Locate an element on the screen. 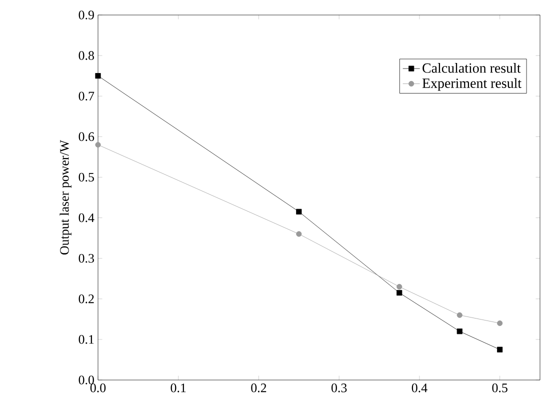 Image resolution: width=542 pixels, height=416 pixels. y-tick-label: 0.7 is located at coordinates (86, 96).